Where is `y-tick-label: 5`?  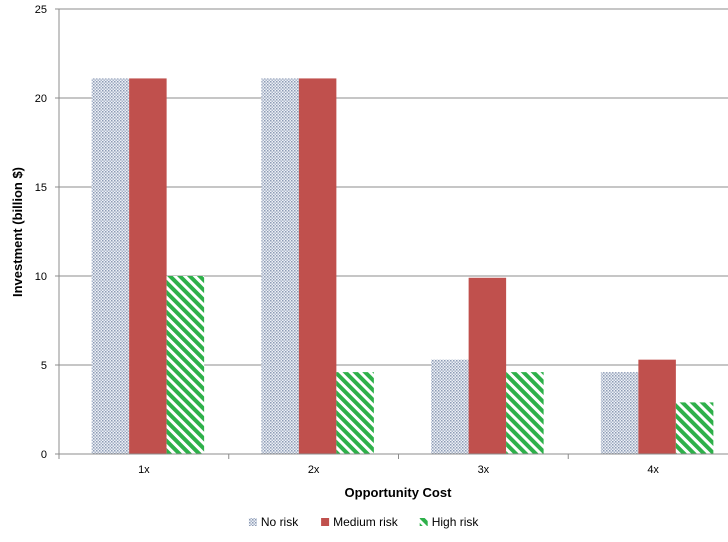
y-tick-label: 5 is located at coordinates (44, 366).